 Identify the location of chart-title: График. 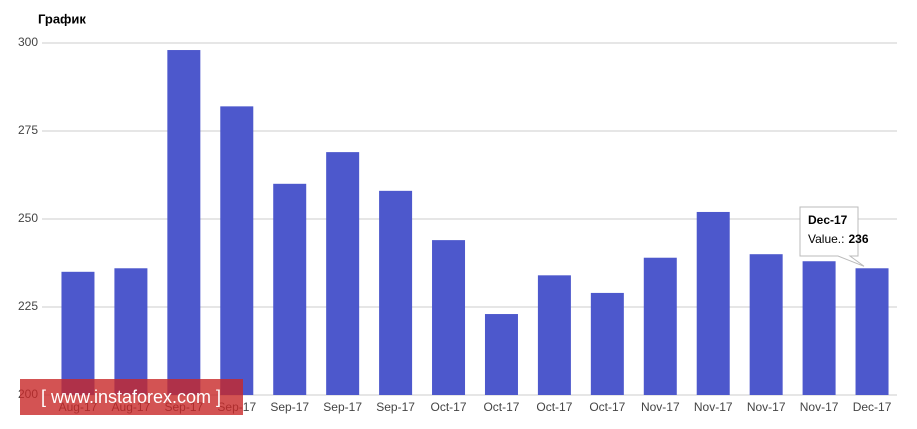
(62, 18).